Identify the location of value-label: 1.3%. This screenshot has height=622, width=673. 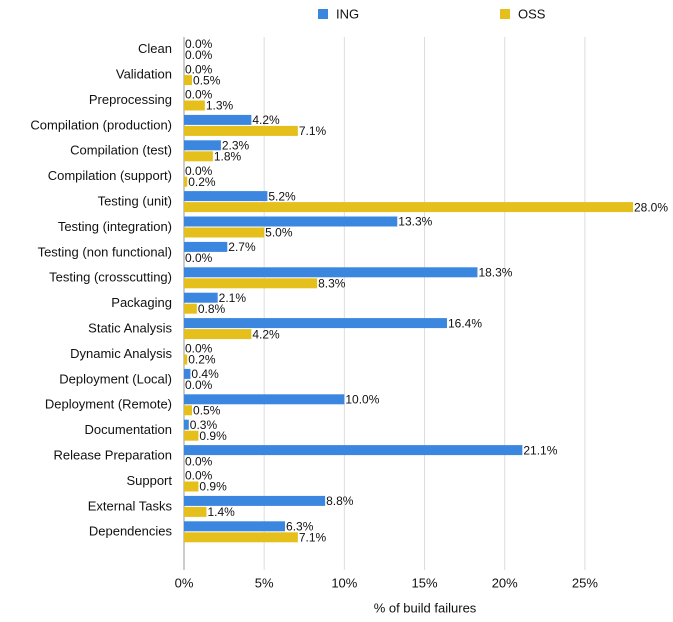
(220, 106).